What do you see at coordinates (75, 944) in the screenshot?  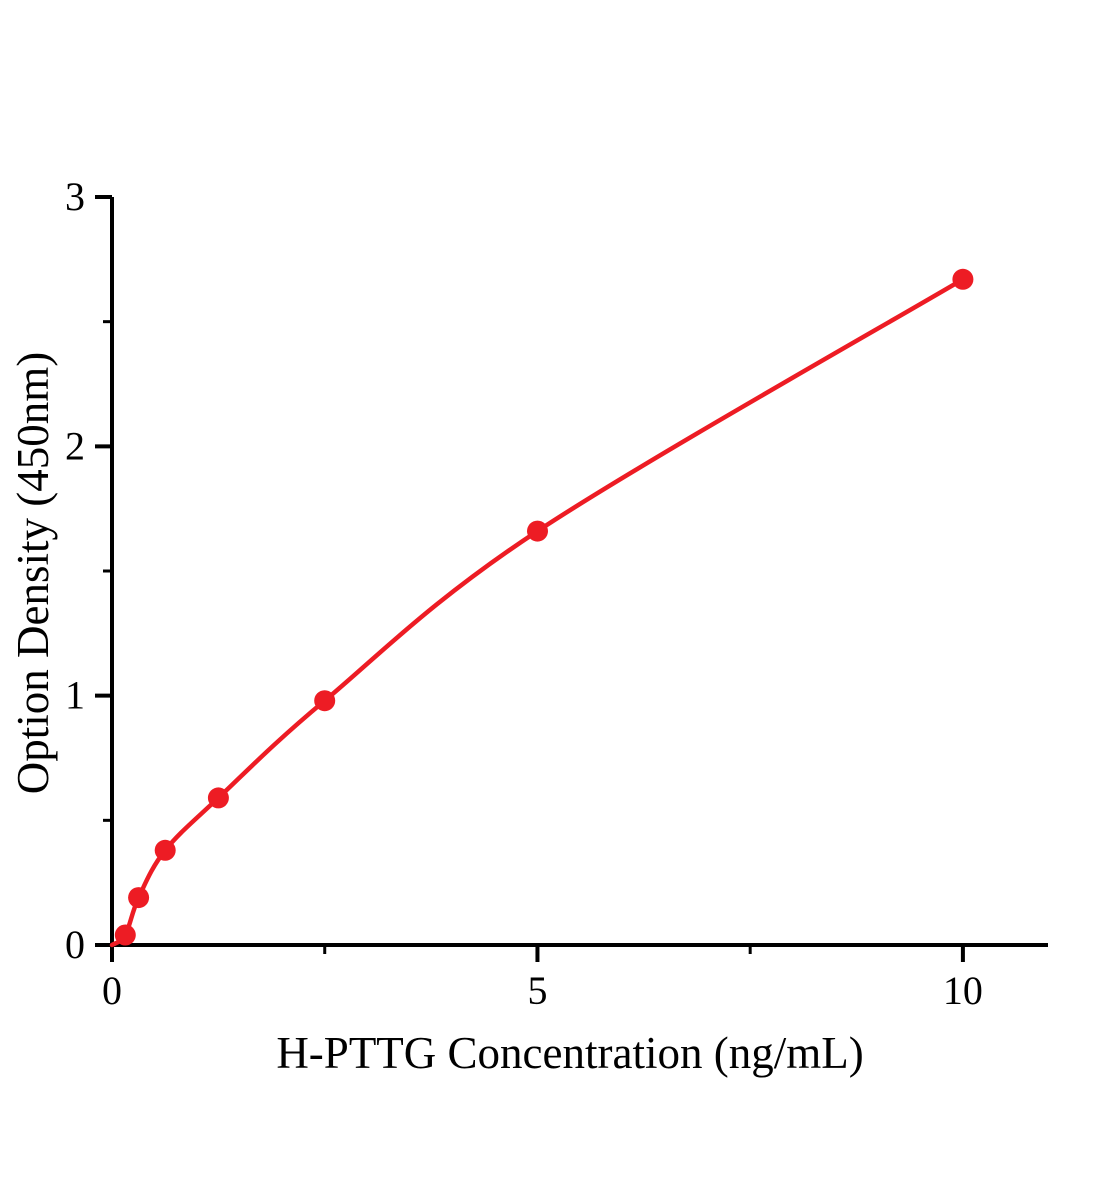 I see `y-tick-label: 0` at bounding box center [75, 944].